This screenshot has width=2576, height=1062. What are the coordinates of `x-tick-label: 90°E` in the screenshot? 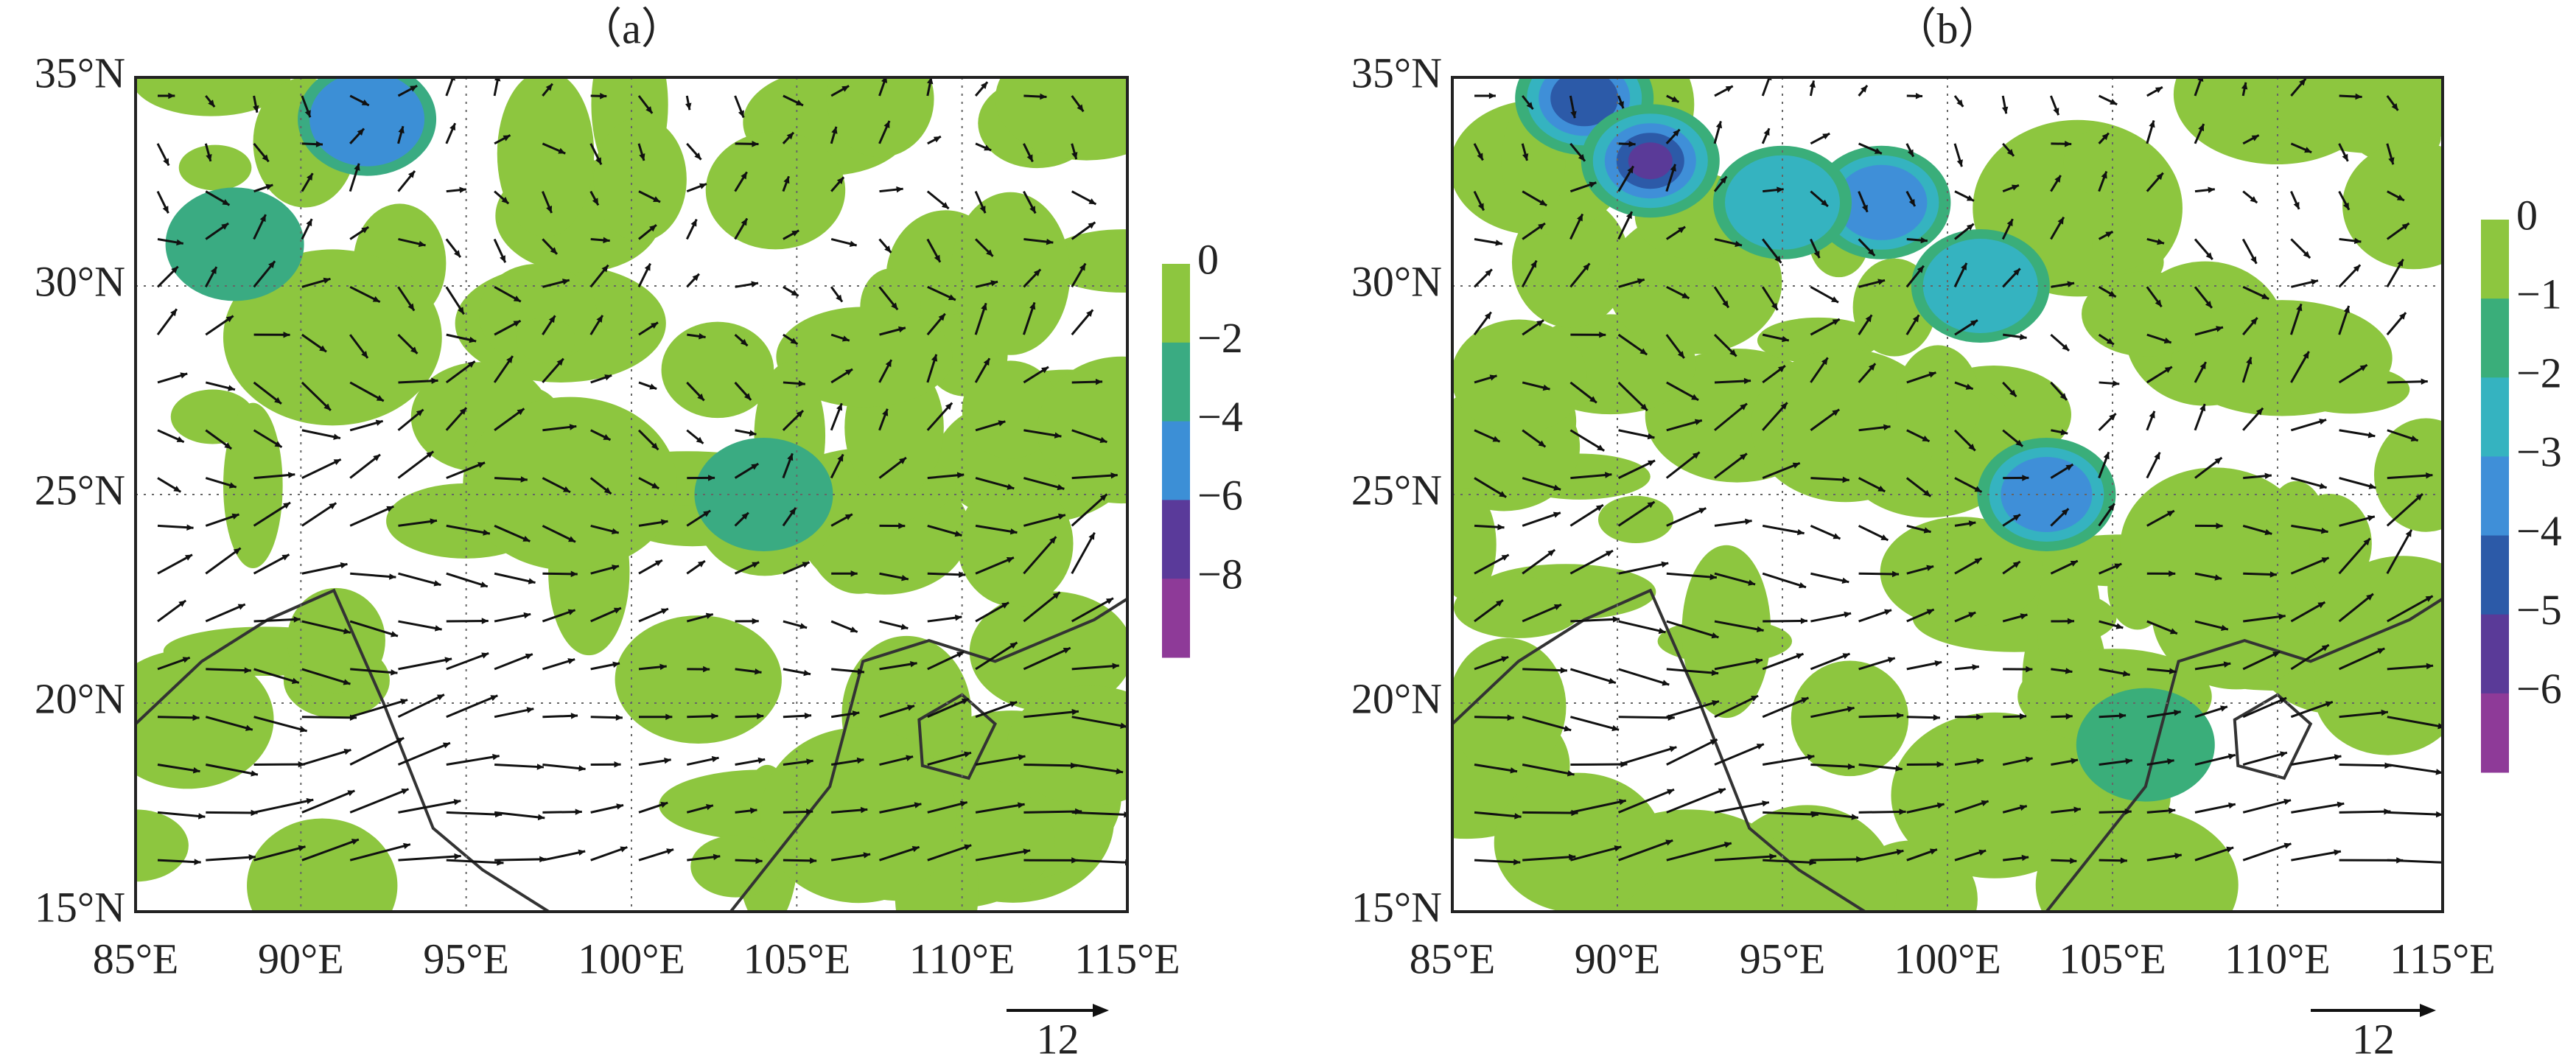 It's located at (1618, 958).